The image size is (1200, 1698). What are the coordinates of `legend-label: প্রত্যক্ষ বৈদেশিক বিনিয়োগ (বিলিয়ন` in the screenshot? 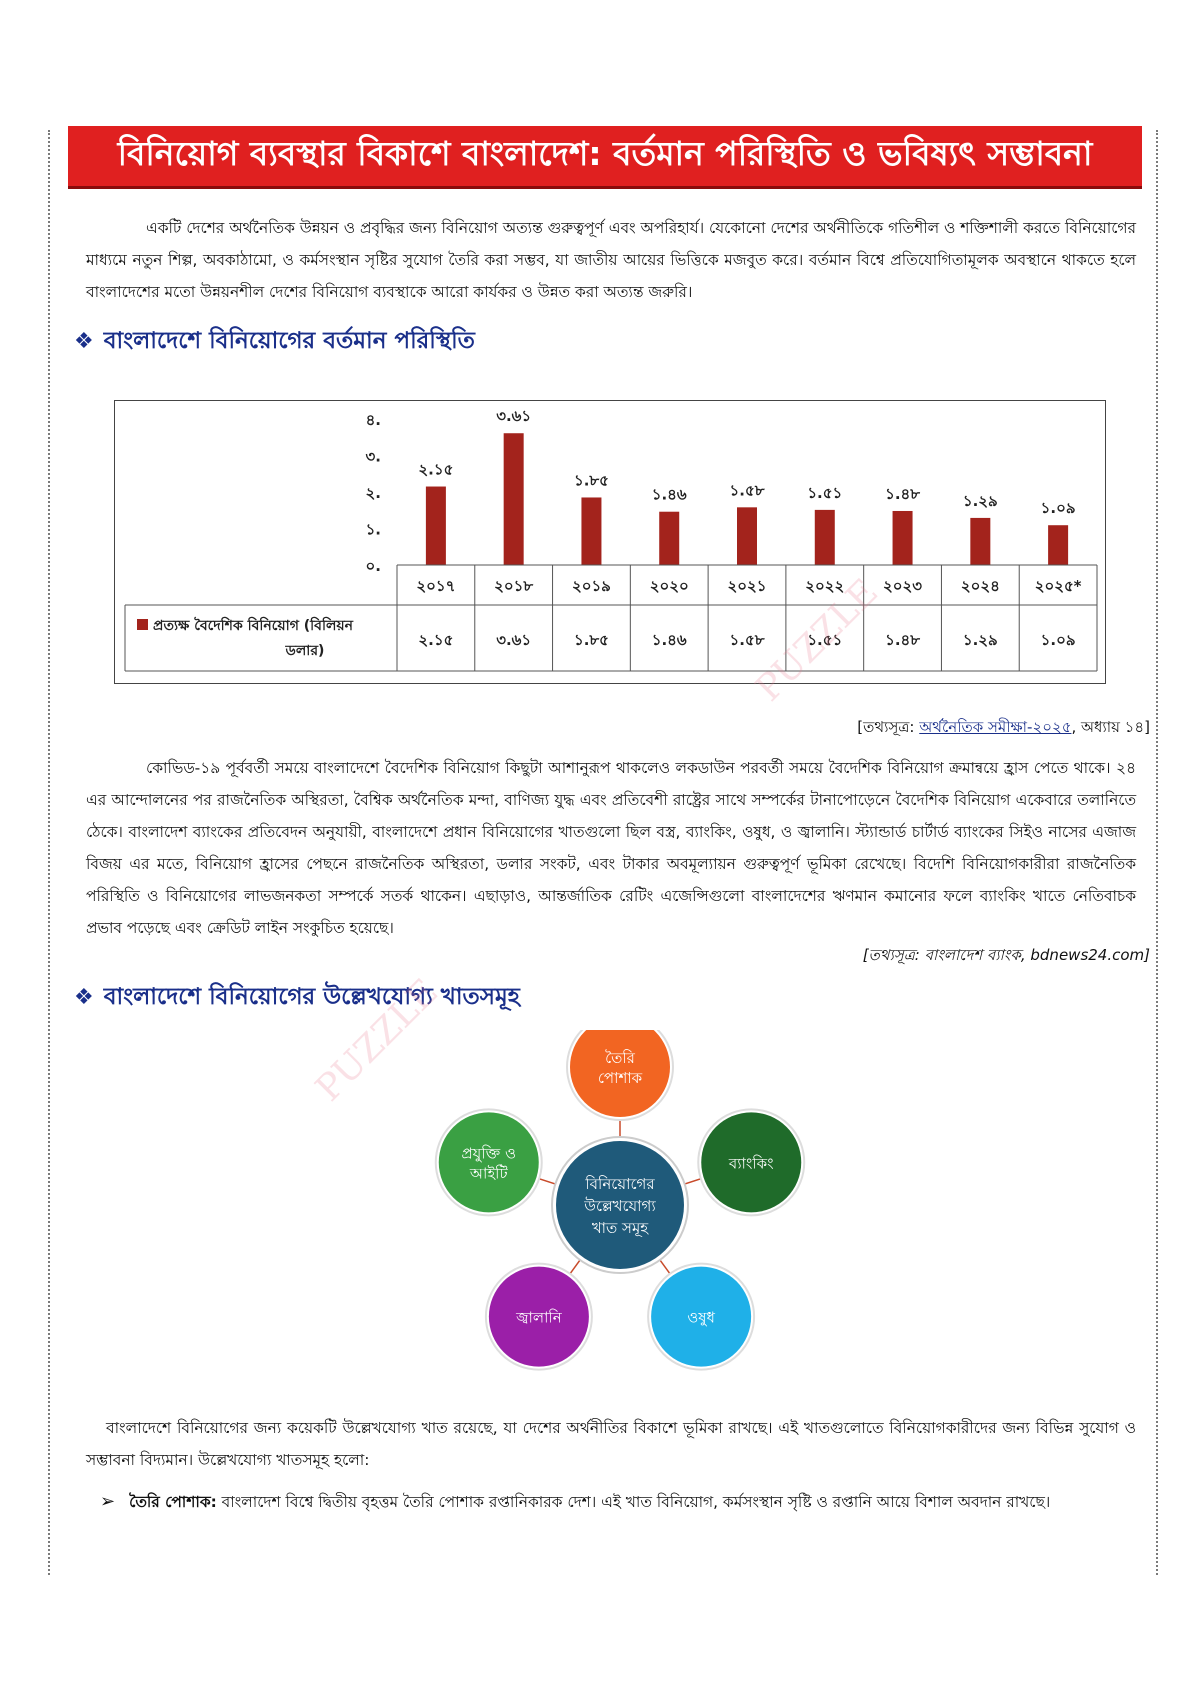 It's located at (253, 625).